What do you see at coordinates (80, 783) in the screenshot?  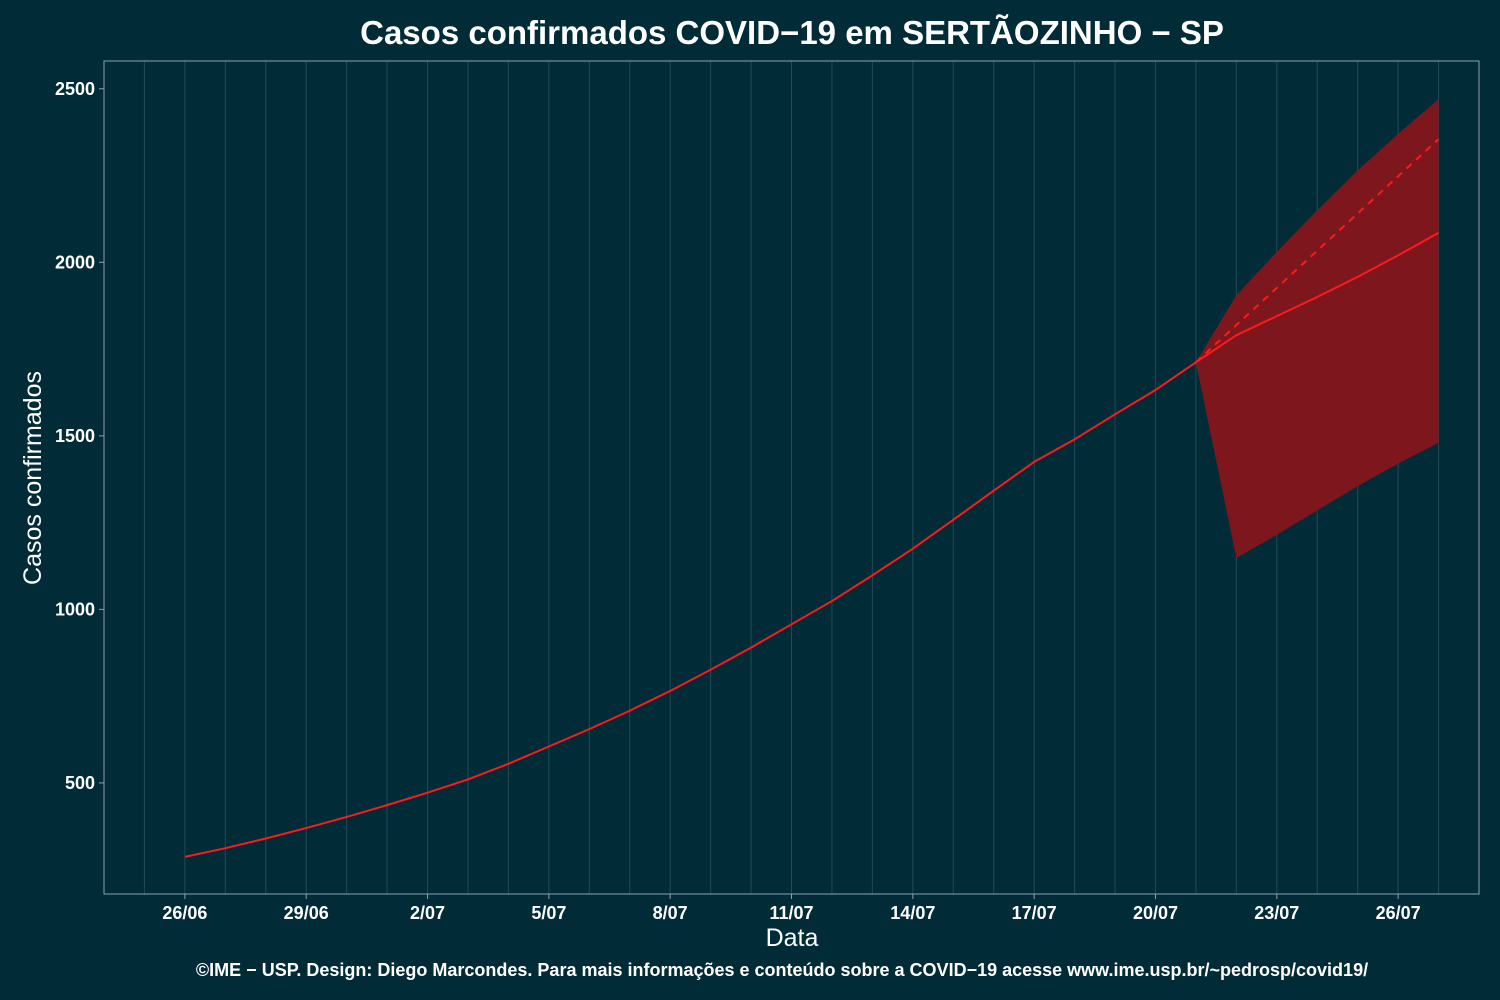 I see `y-tick-label: 500` at bounding box center [80, 783].